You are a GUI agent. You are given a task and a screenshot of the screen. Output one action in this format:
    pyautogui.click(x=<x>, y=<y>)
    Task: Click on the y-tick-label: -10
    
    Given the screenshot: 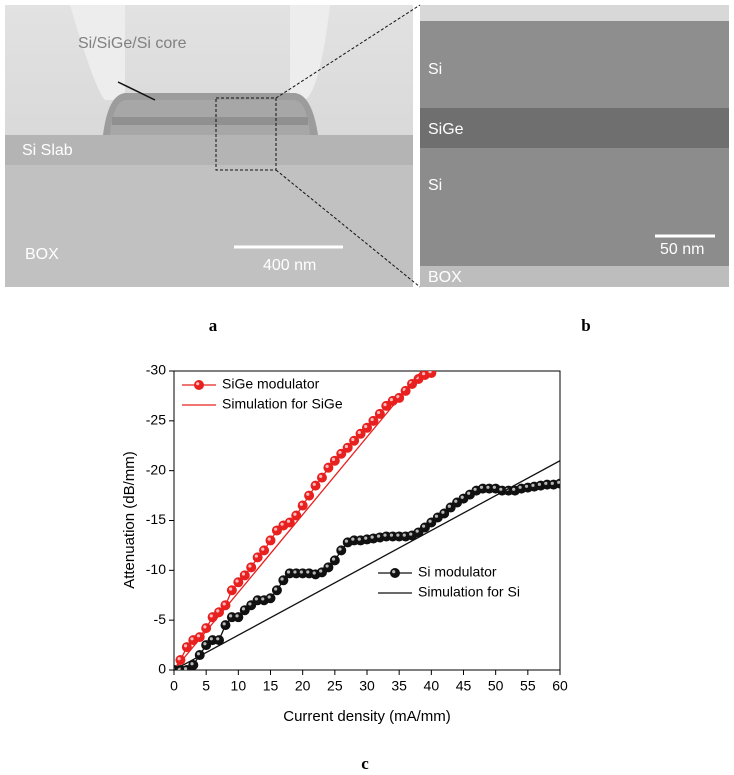 What is the action you would take?
    pyautogui.click(x=156, y=569)
    